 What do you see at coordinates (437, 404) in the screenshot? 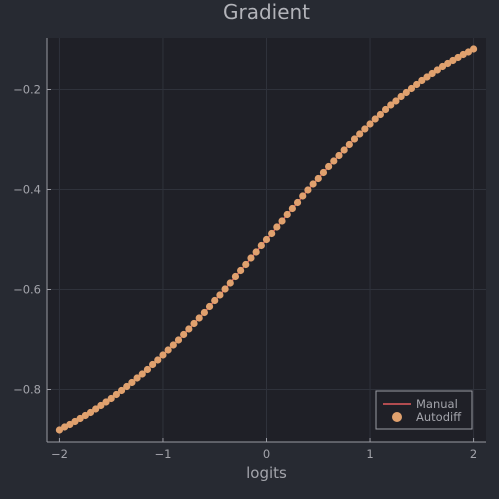
I see `legend-label-manual: Manual` at bounding box center [437, 404].